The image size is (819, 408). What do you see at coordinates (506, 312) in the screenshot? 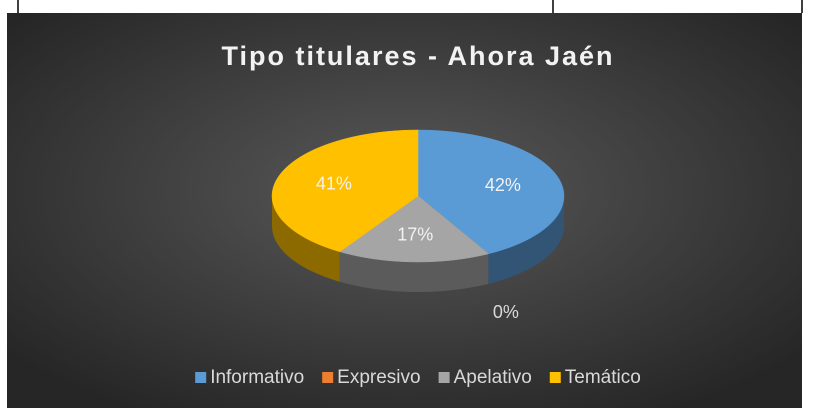
I see `data-label: 0%` at bounding box center [506, 312].